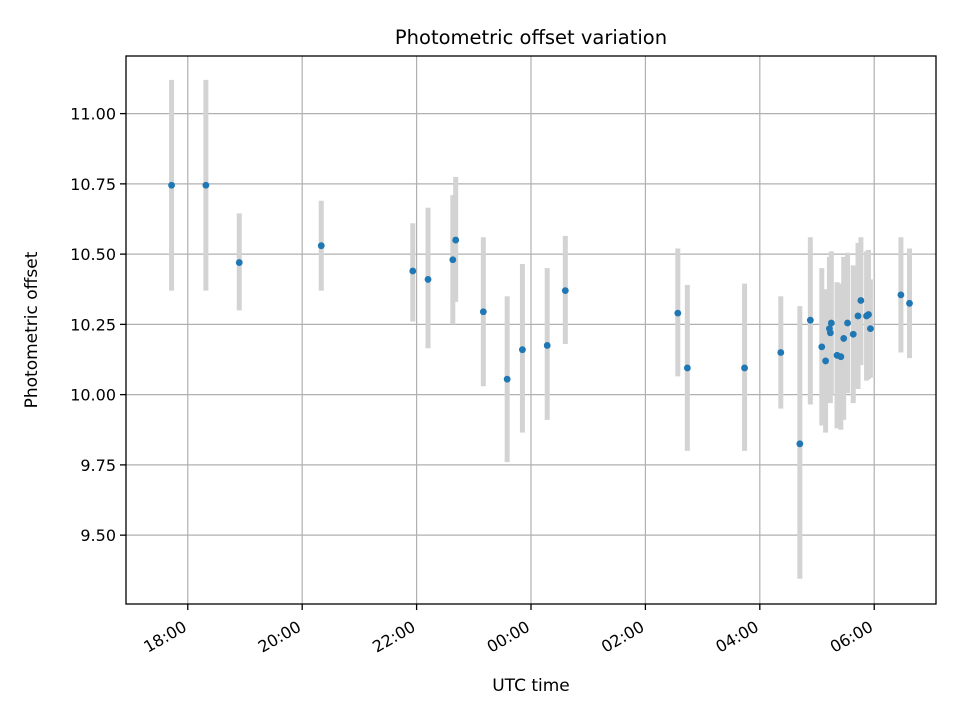 The height and width of the screenshot is (720, 960). Describe the element at coordinates (164, 637) in the screenshot. I see `x-tick-label: 18:00` at that location.